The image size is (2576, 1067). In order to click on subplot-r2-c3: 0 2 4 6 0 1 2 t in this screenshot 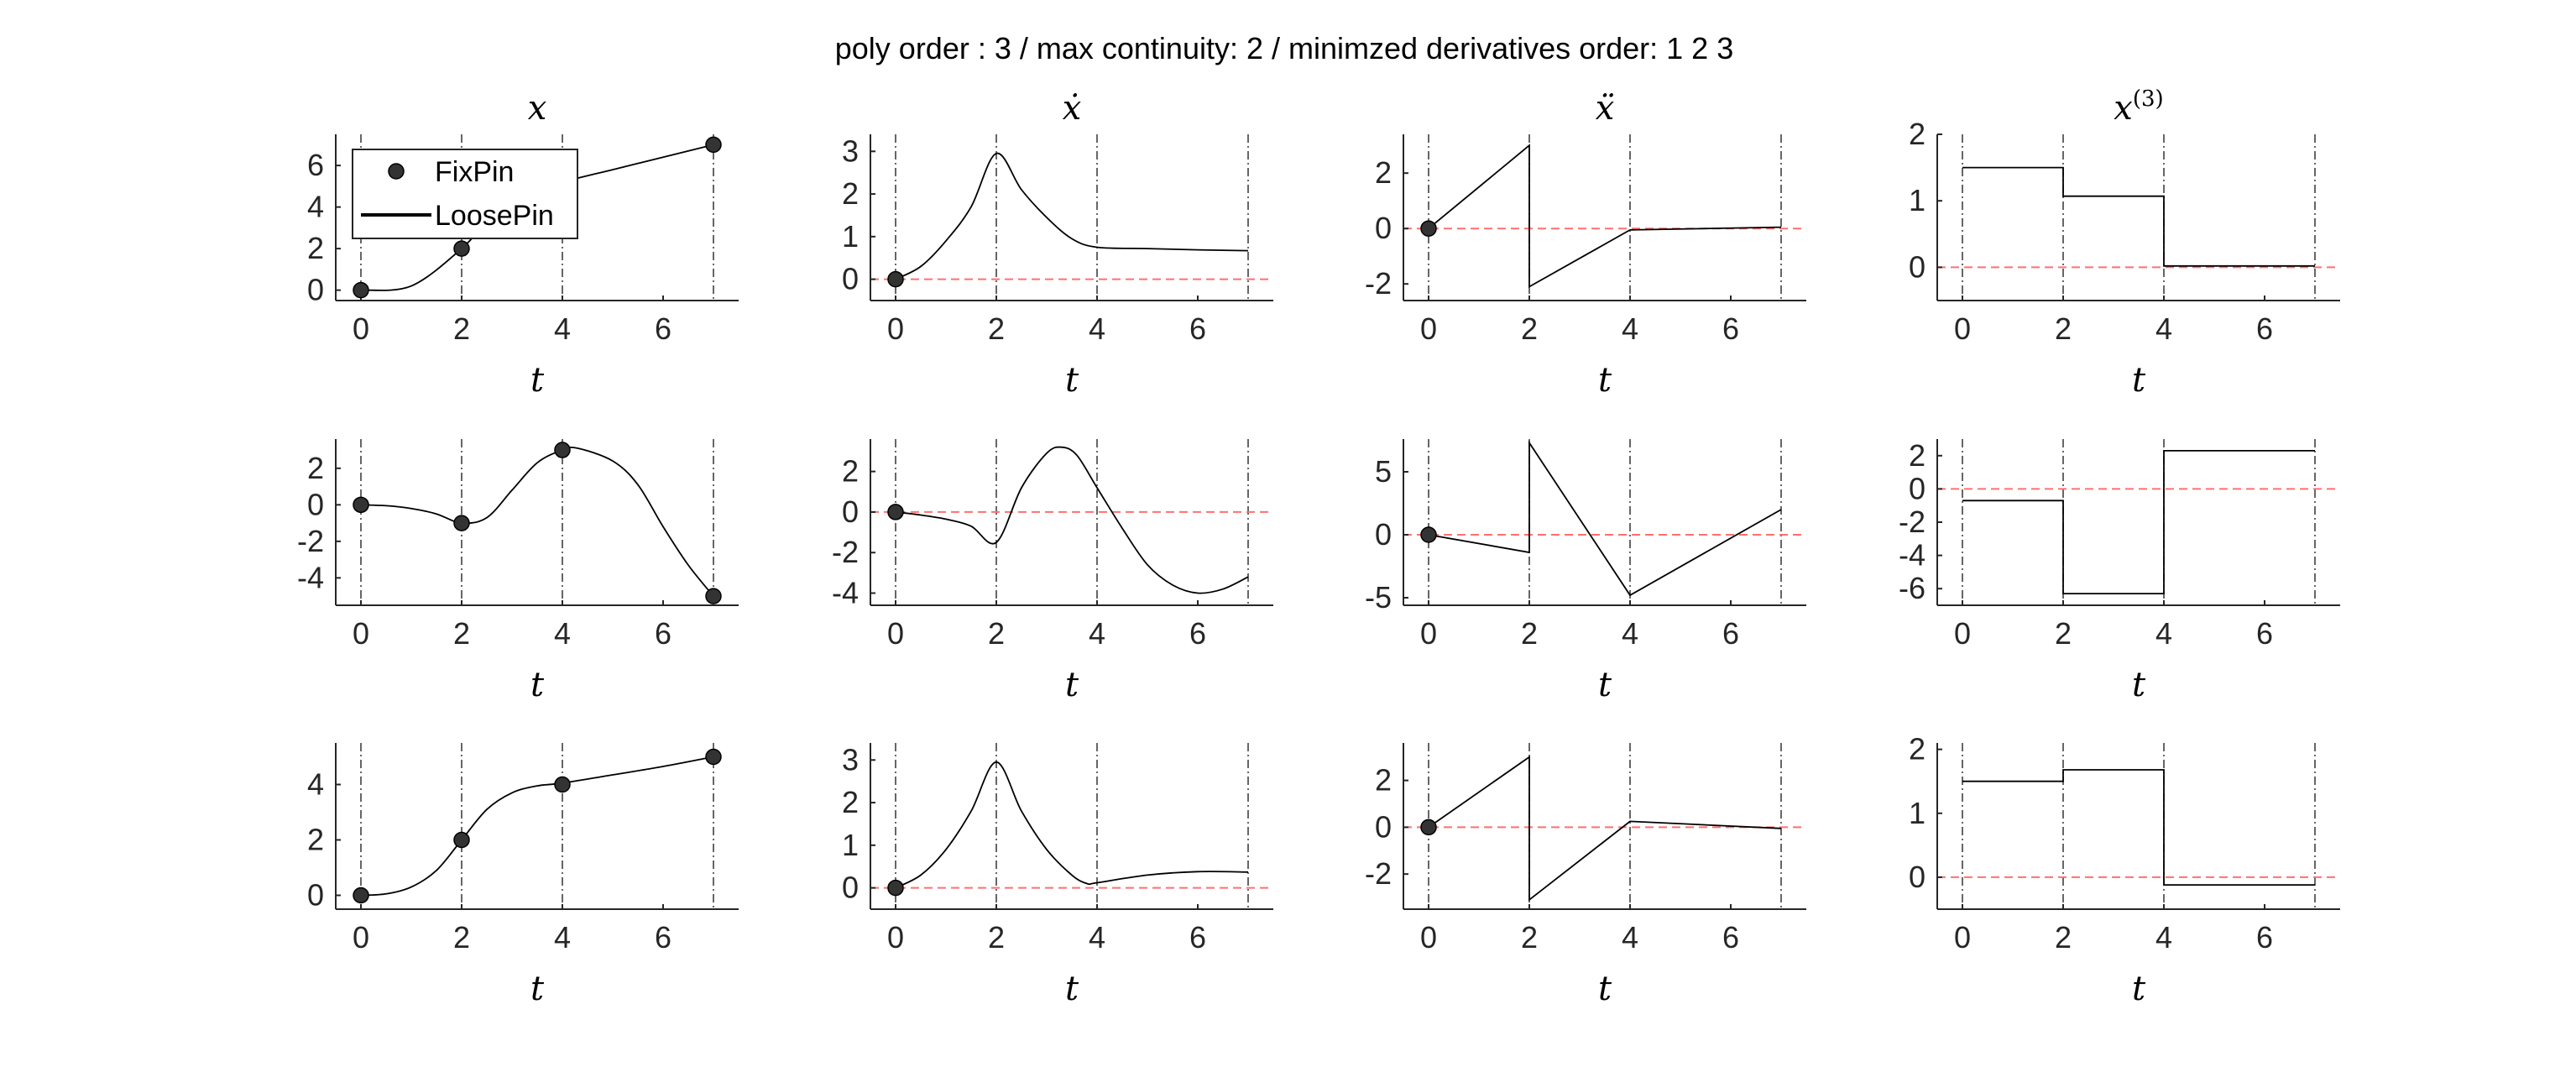, I will do `click(2124, 870)`.